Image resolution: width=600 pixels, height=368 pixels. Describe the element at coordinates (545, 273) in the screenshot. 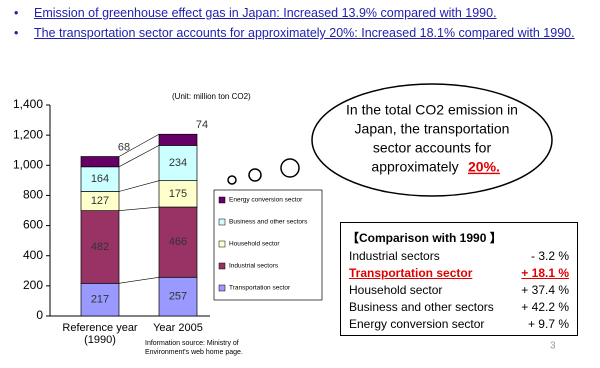

I see `row-value: + 18.1 %` at that location.